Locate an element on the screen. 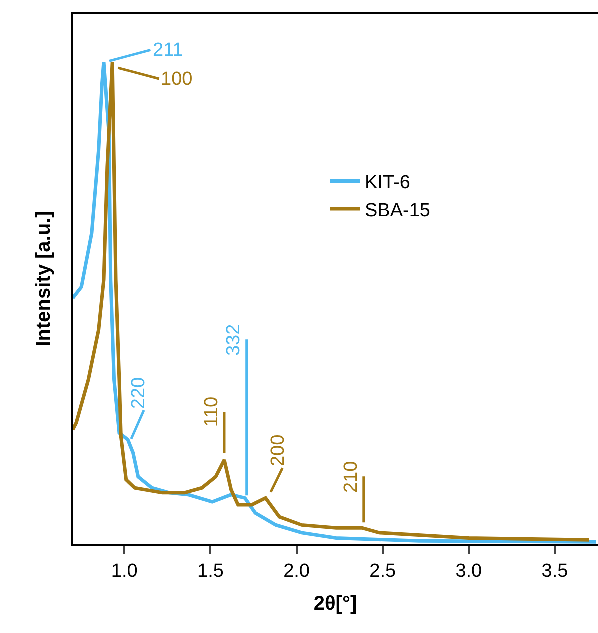  annotation: 110 is located at coordinates (212, 412).